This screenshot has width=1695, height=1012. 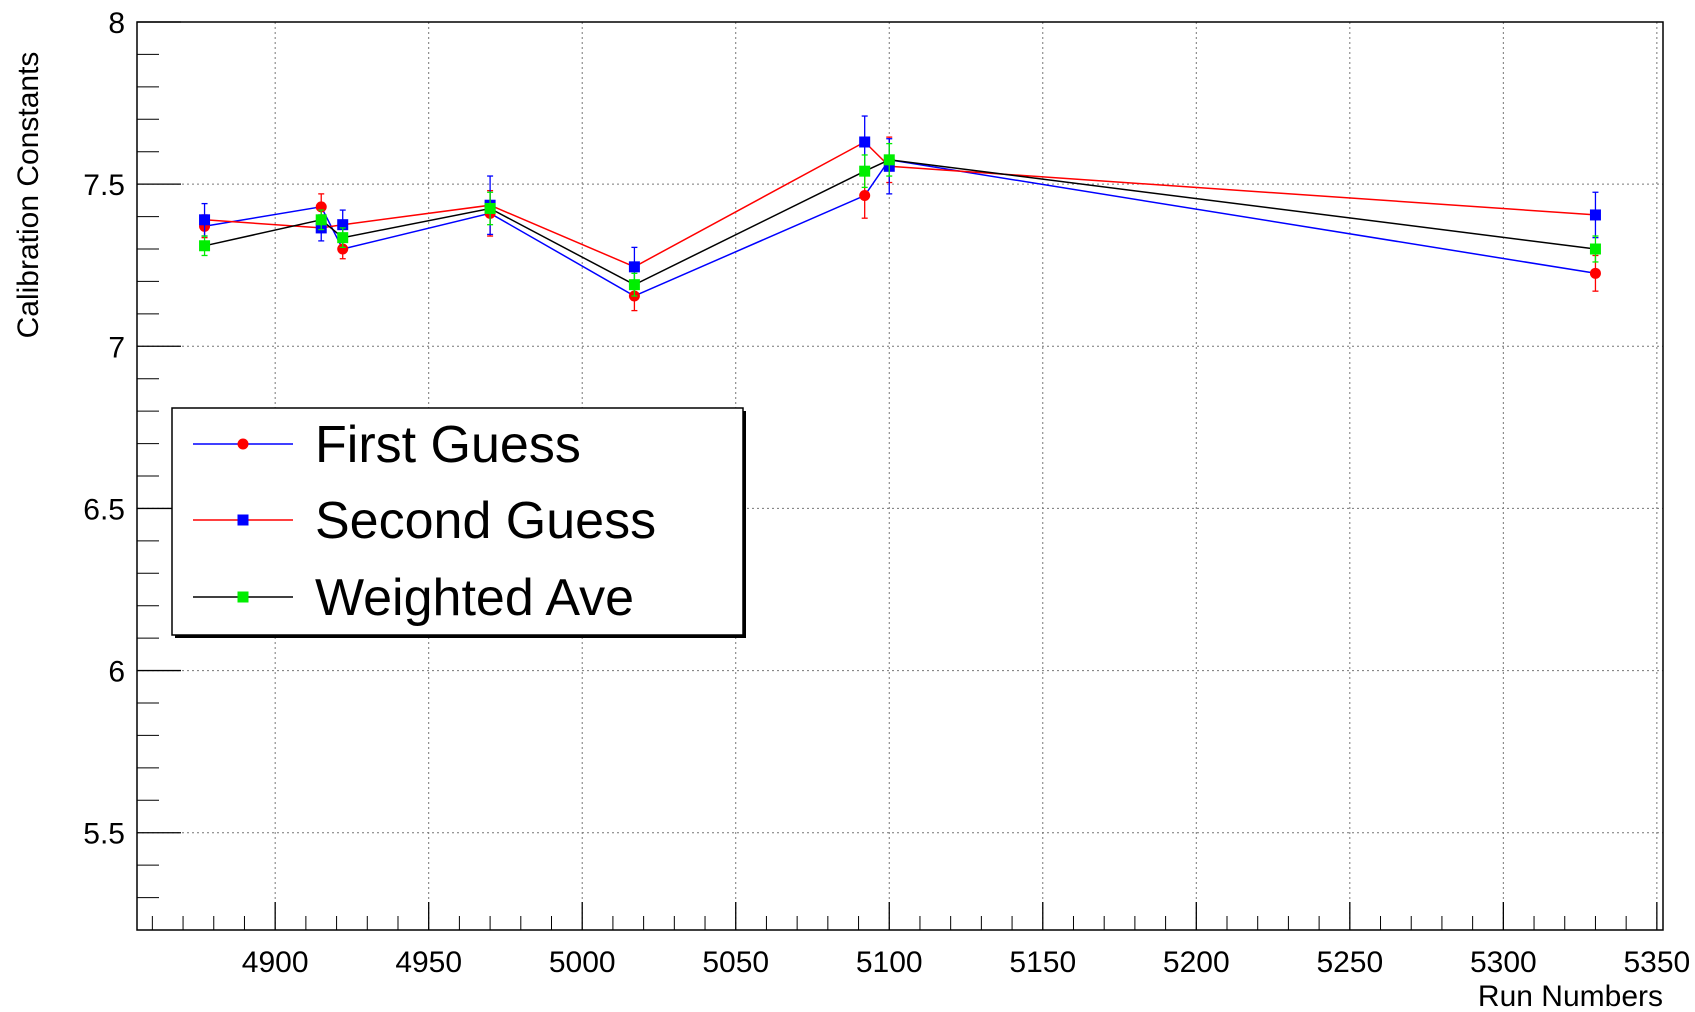 I want to click on y-tick-label: 6.5, so click(x=104, y=509).